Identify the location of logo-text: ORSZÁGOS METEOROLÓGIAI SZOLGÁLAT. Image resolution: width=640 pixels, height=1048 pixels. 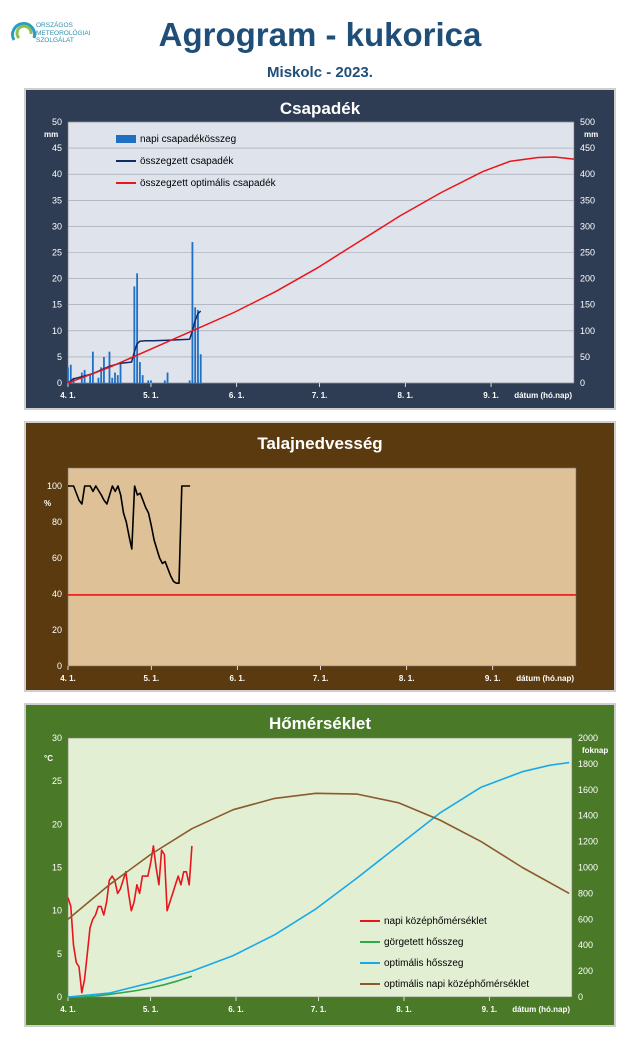
(63, 33).